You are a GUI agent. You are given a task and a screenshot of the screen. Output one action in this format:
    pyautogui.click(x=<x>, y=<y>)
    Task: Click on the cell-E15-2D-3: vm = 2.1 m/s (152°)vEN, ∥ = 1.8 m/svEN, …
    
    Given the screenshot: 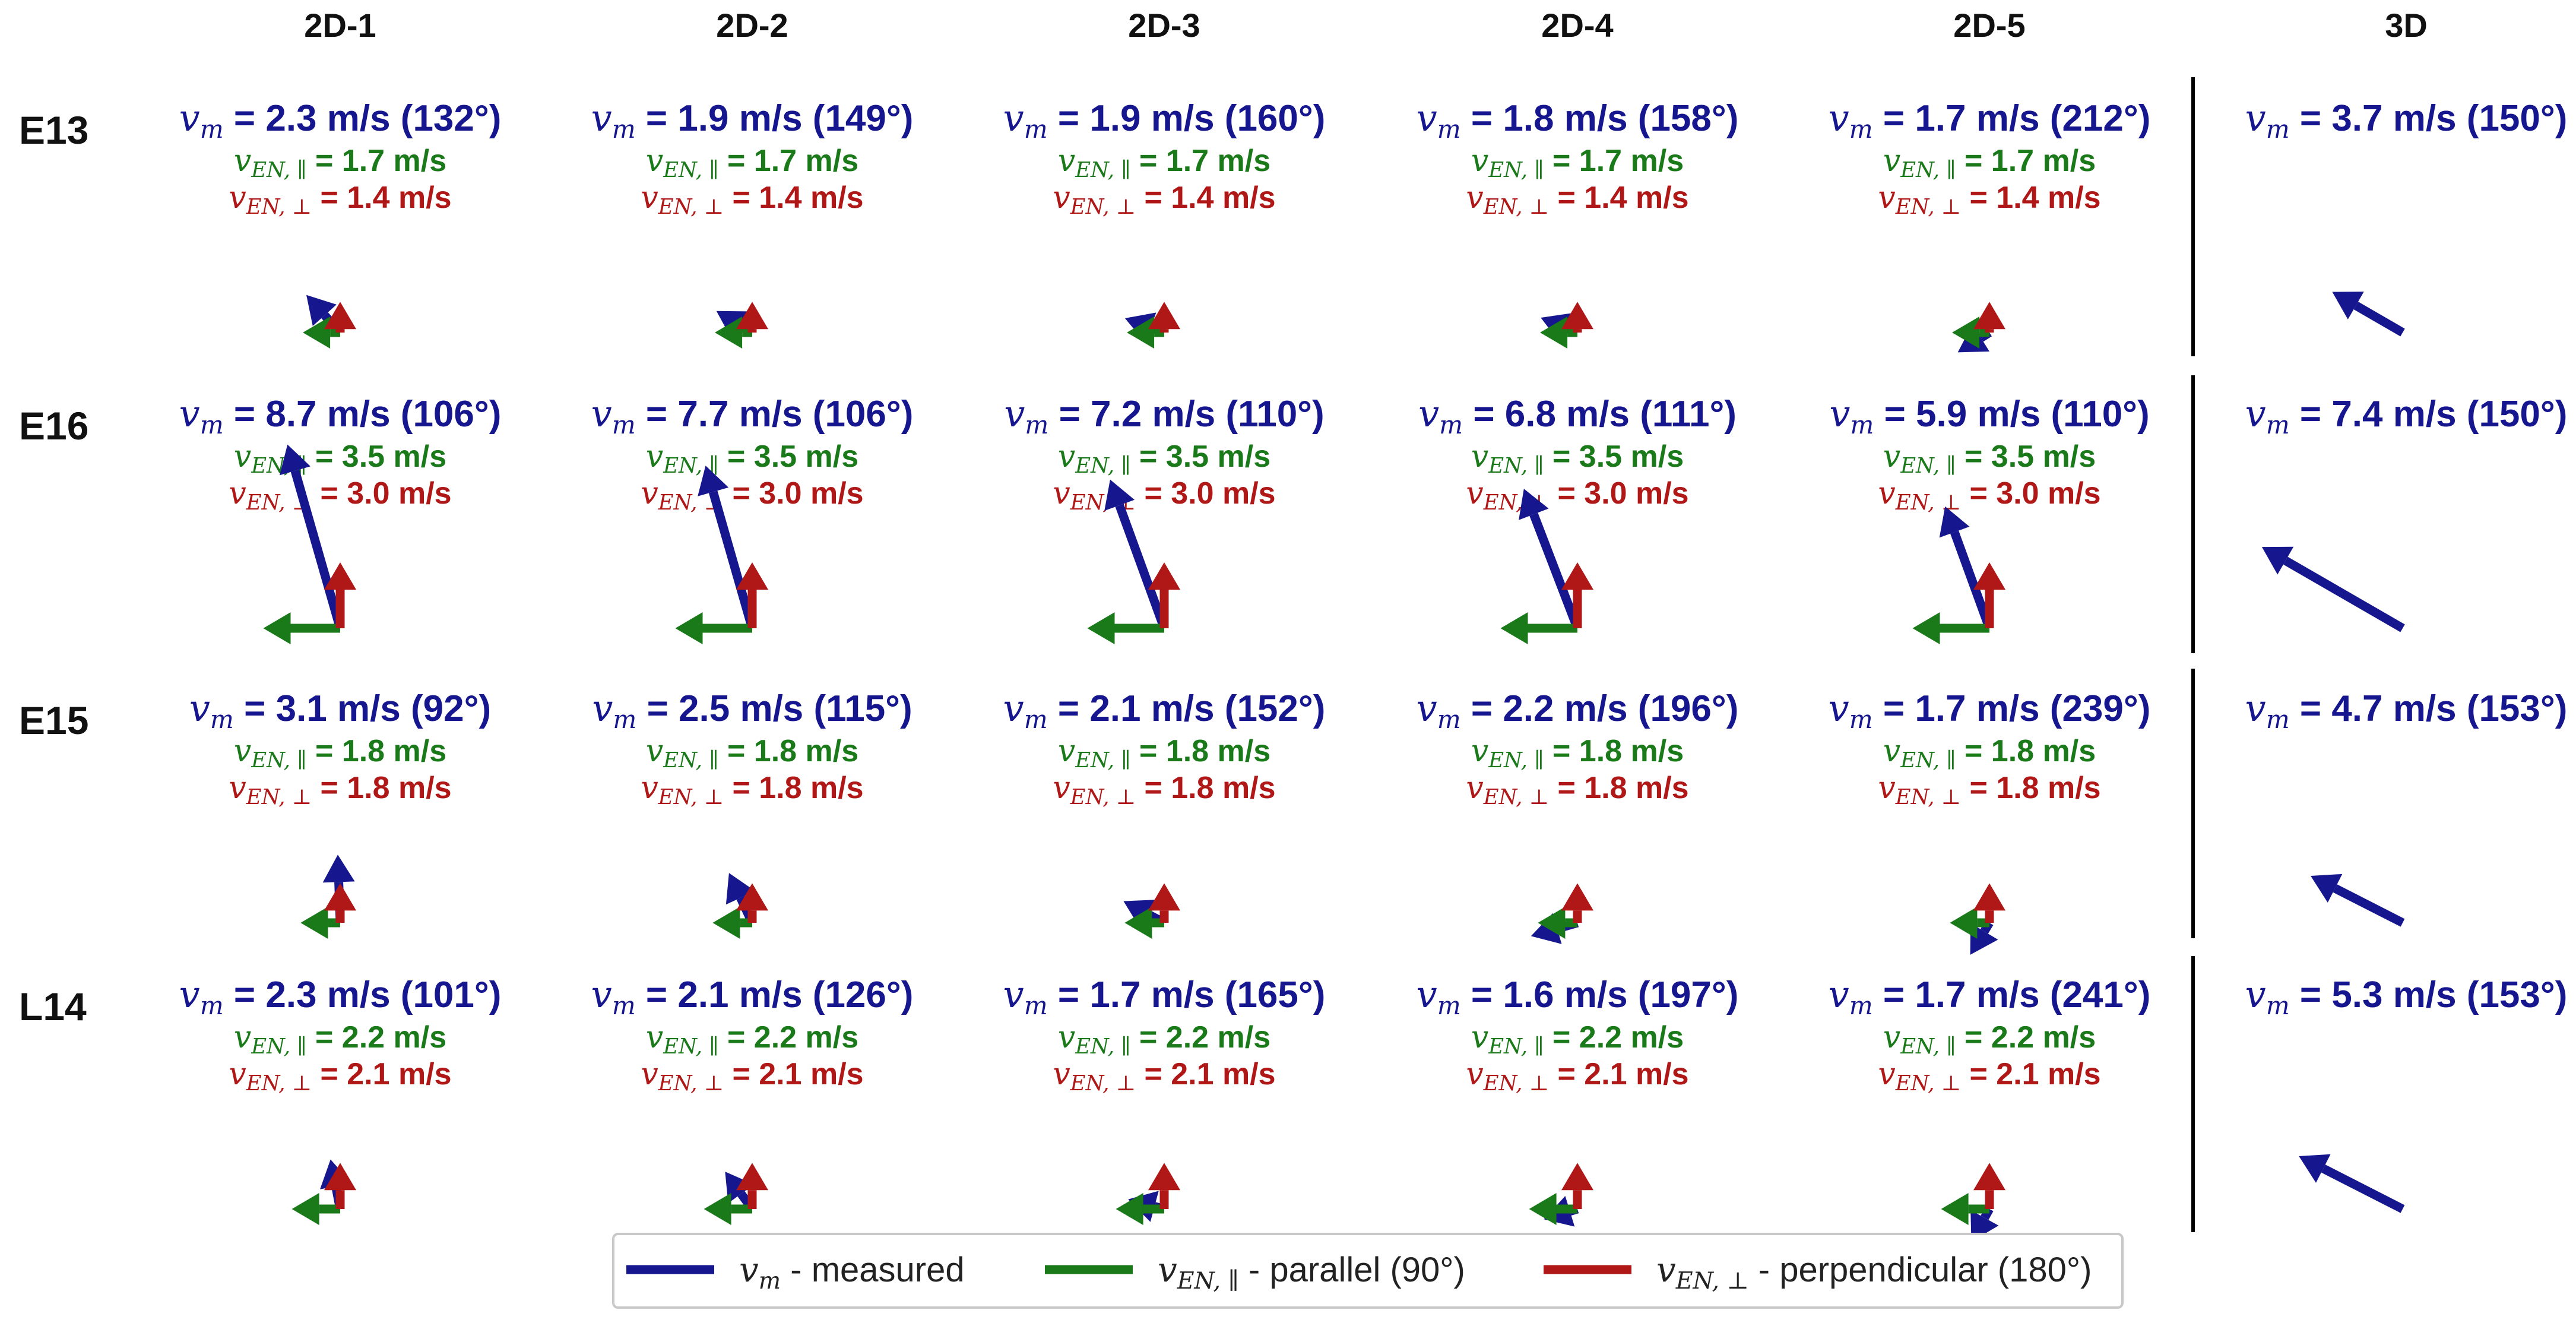 What is the action you would take?
    pyautogui.click(x=1165, y=812)
    